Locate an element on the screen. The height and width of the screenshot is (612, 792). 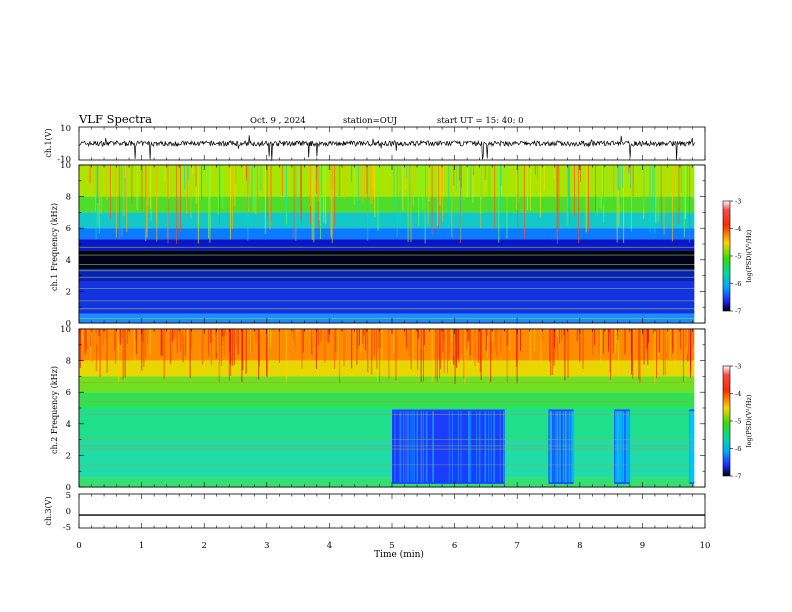
y-tick-label: 10 is located at coordinates (65, 166).